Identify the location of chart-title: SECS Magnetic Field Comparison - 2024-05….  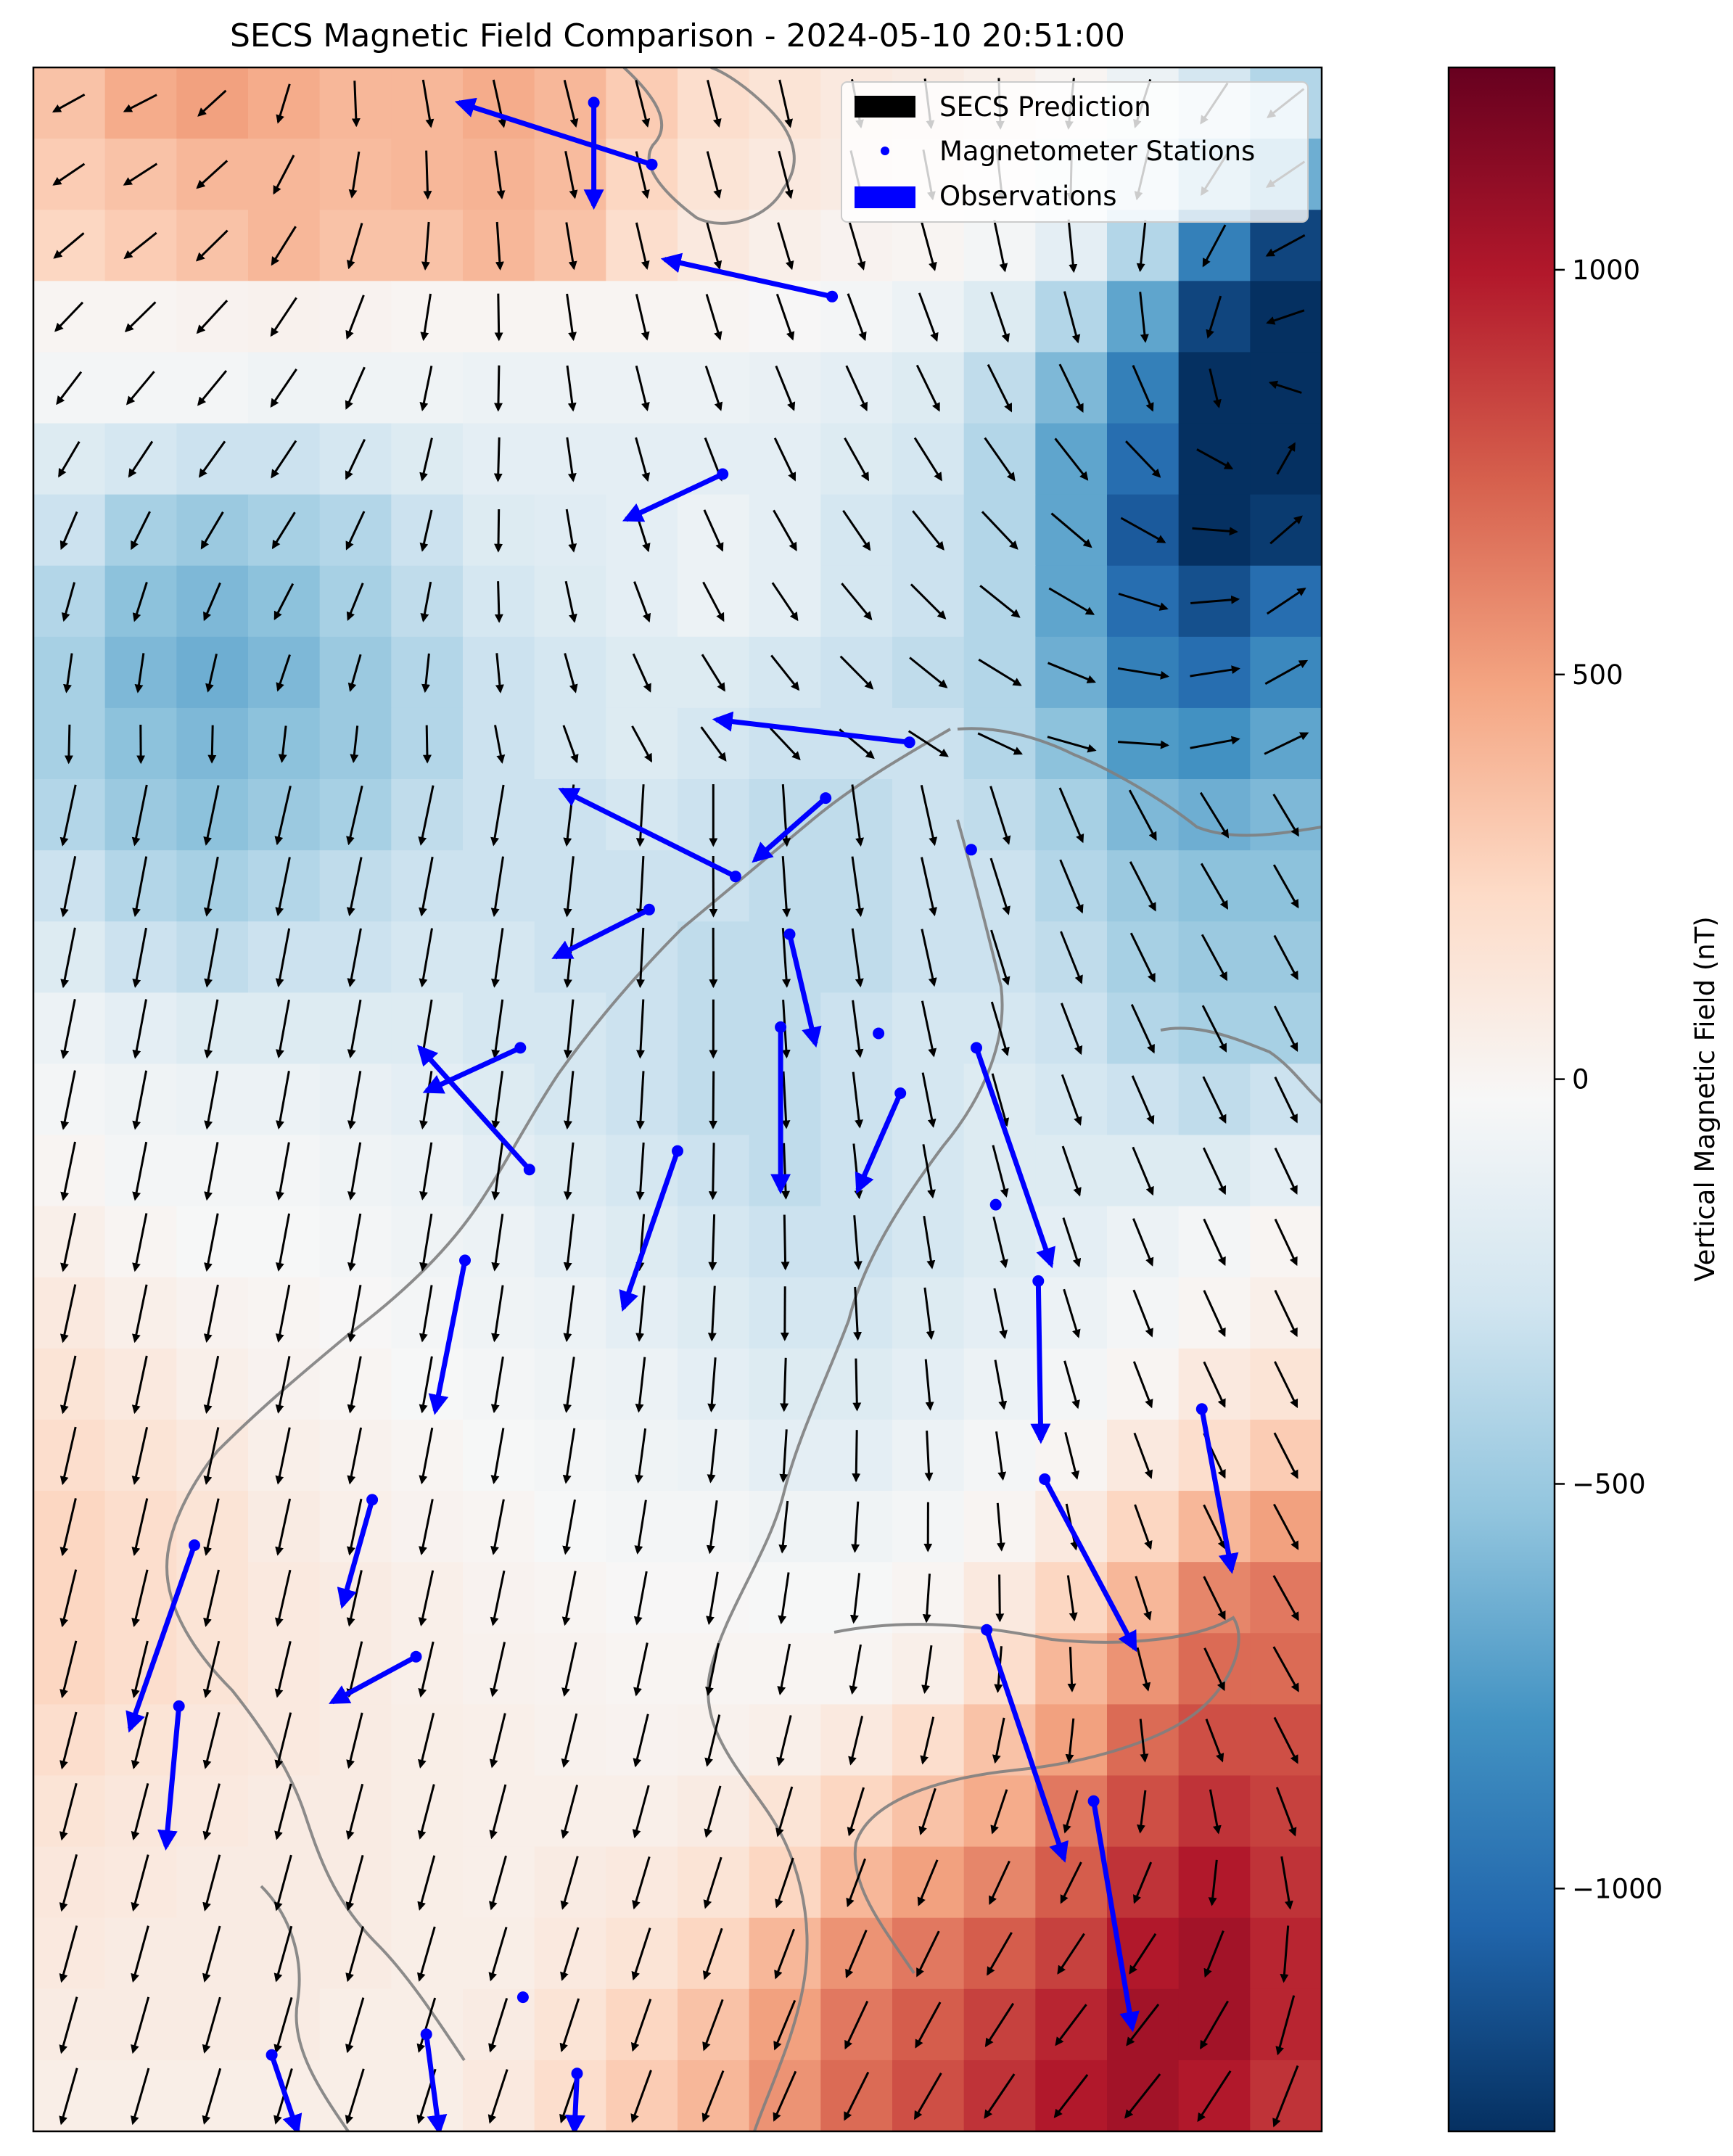
(677, 35).